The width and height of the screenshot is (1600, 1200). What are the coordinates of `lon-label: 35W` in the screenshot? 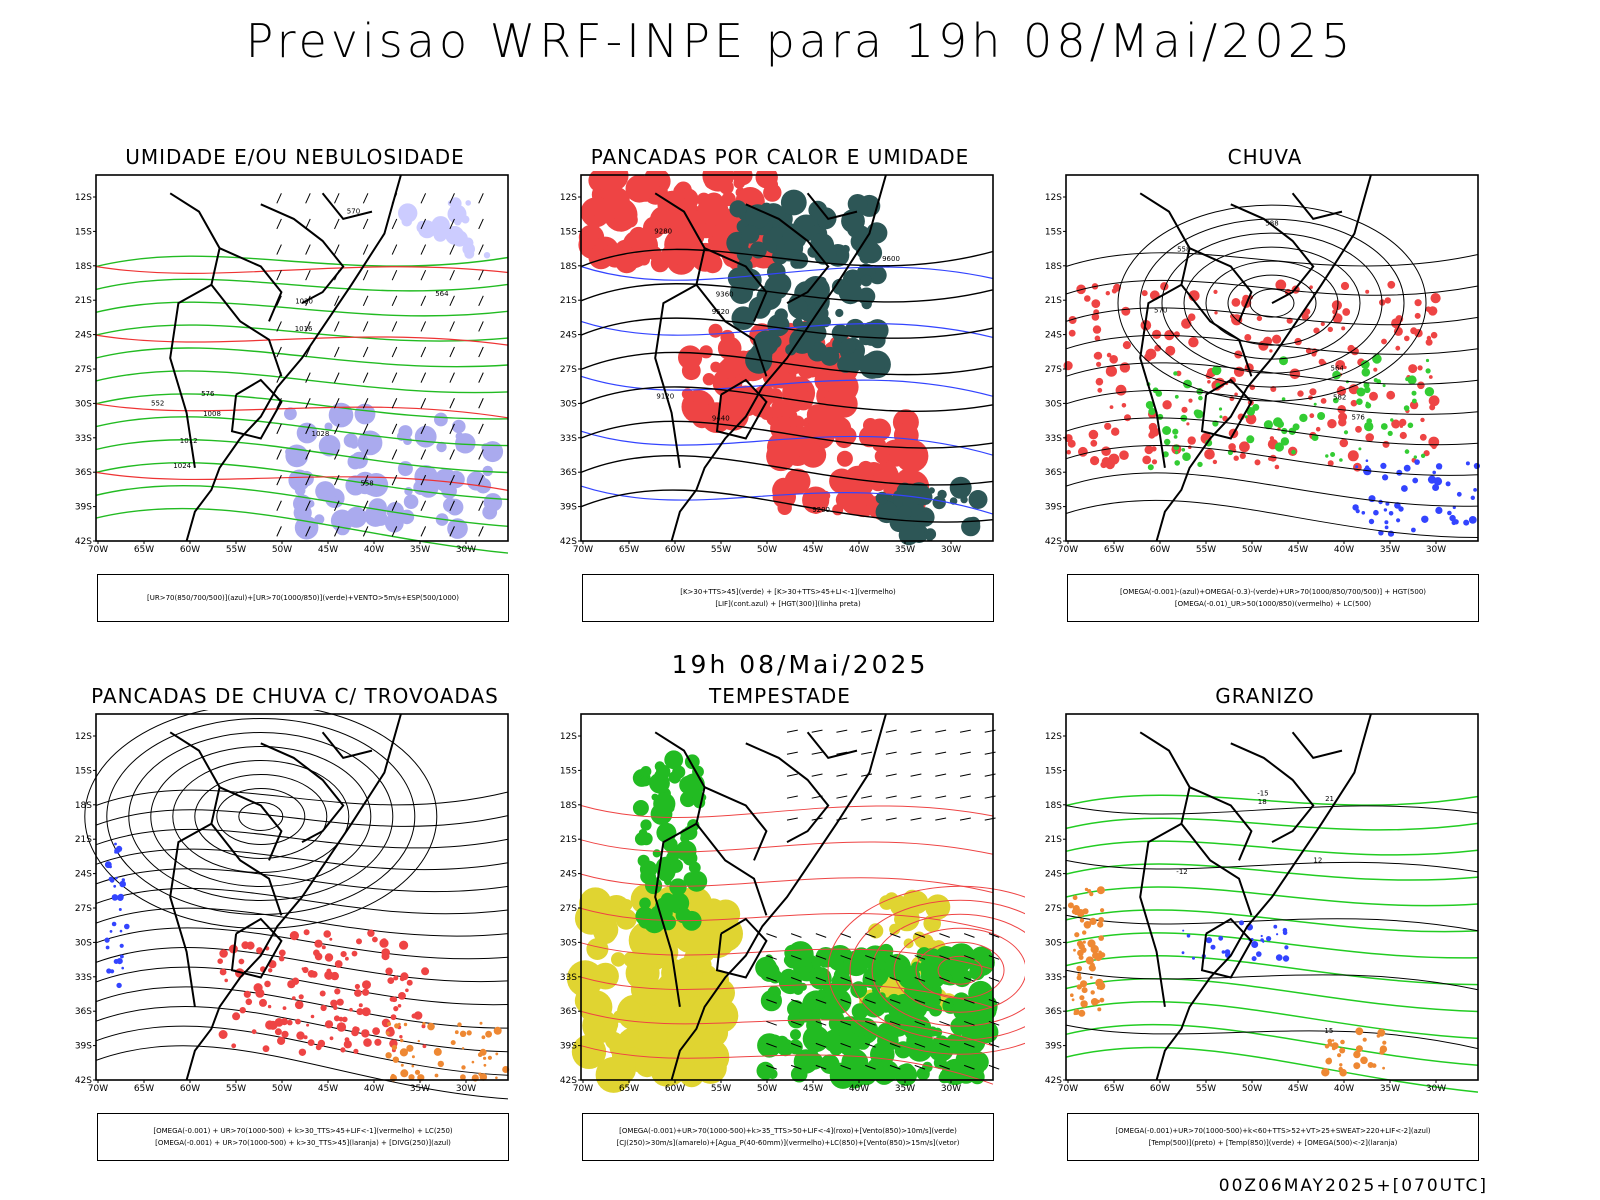 It's located at (905, 1089).